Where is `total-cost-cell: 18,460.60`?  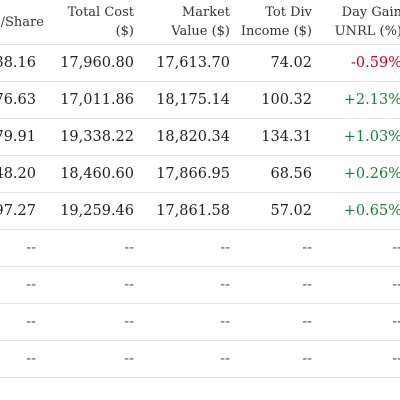 total-cost-cell: 18,460.60 is located at coordinates (94, 174).